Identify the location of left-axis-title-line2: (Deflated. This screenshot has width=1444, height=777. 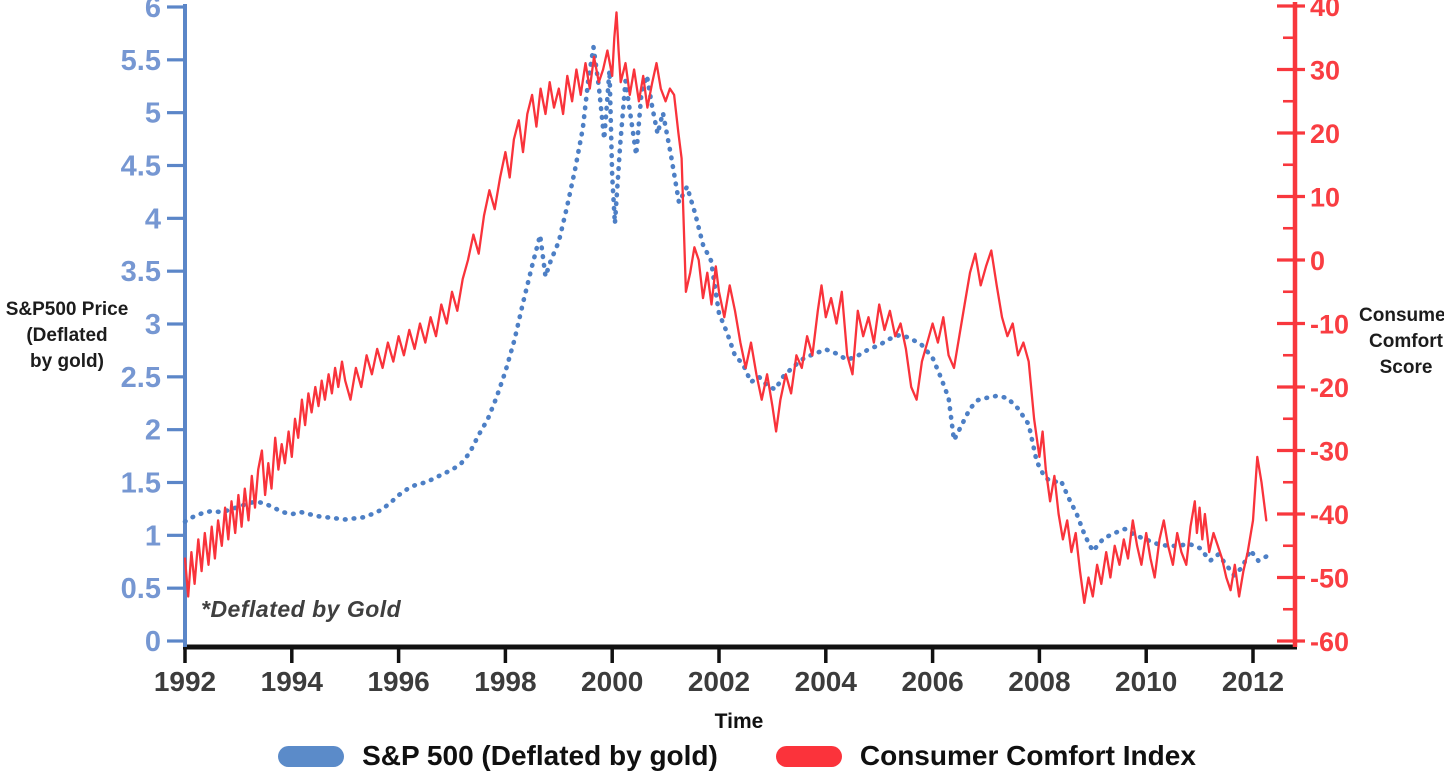
(67, 336).